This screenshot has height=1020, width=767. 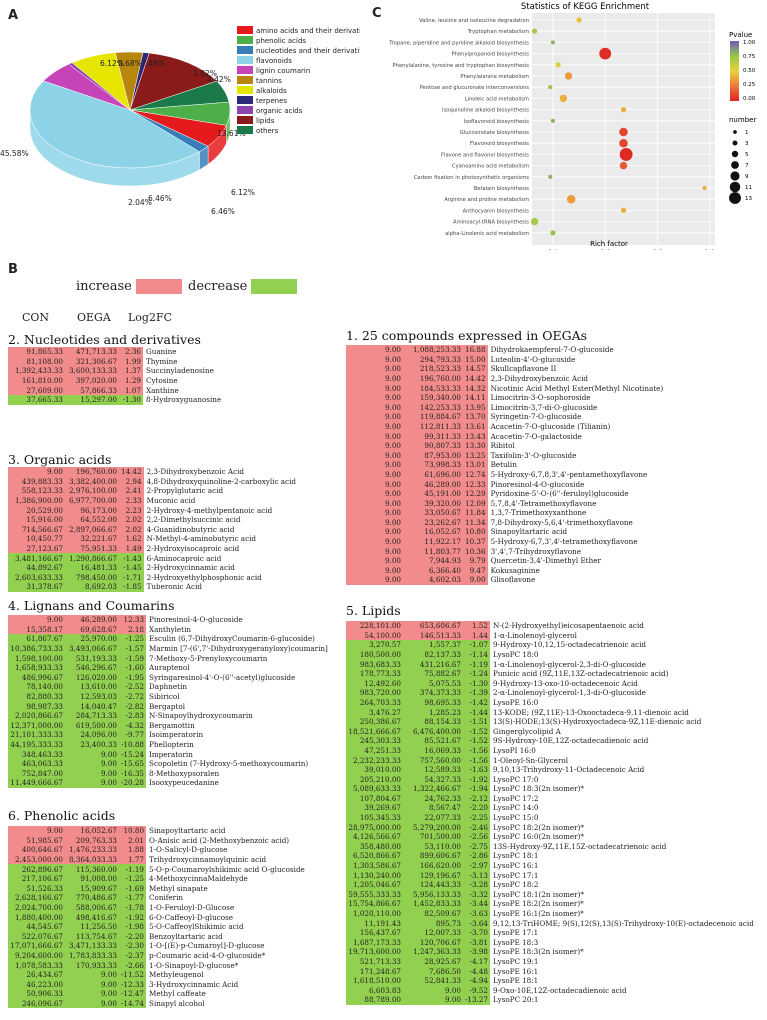 I want to click on table-row: 9.00 6,366.40 9.47 Kokusaginine, so click(x=529, y=570).